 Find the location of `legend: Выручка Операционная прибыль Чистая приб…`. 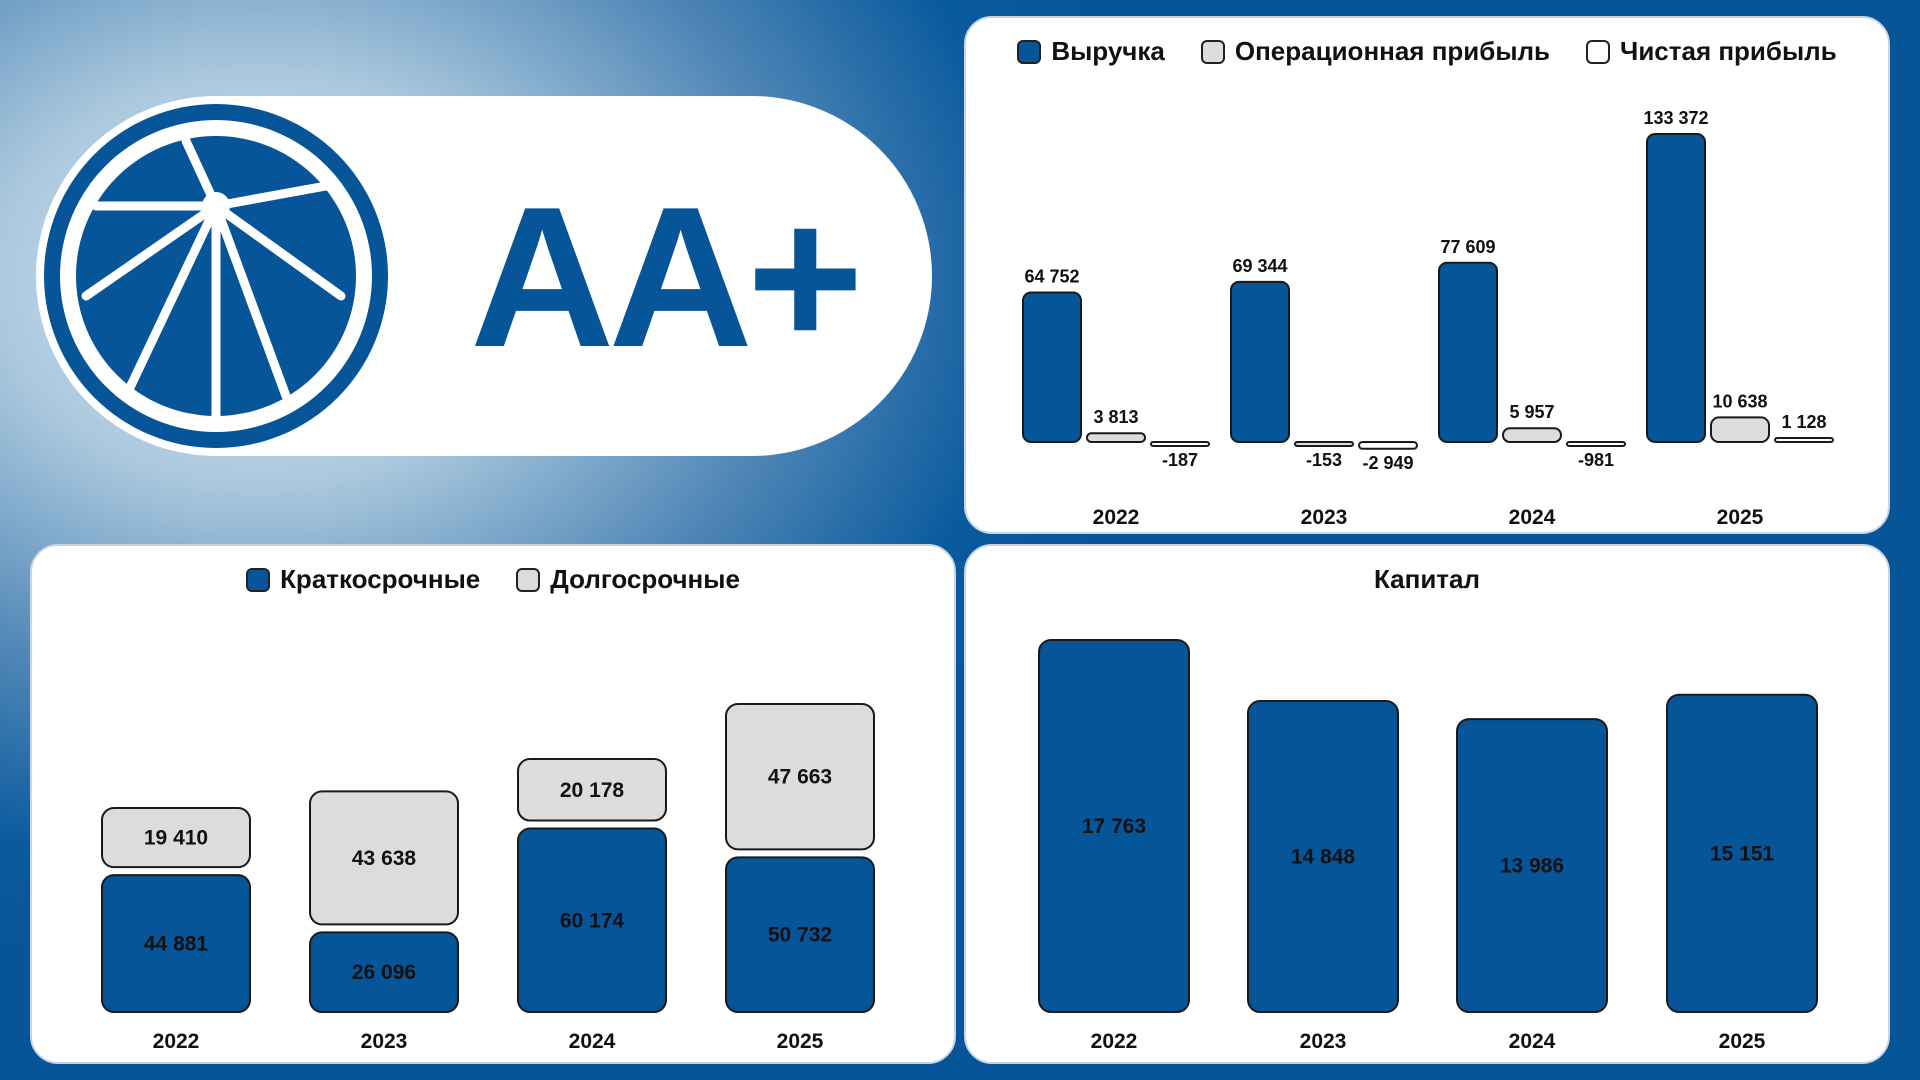

legend: Выручка Операционная прибыль Чистая приб… is located at coordinates (1427, 51).